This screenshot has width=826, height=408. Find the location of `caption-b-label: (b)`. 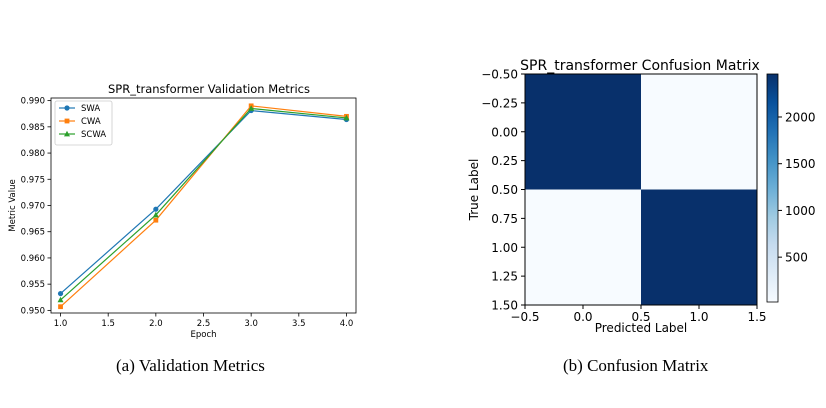

caption-b-label: (b) is located at coordinates (573, 365).